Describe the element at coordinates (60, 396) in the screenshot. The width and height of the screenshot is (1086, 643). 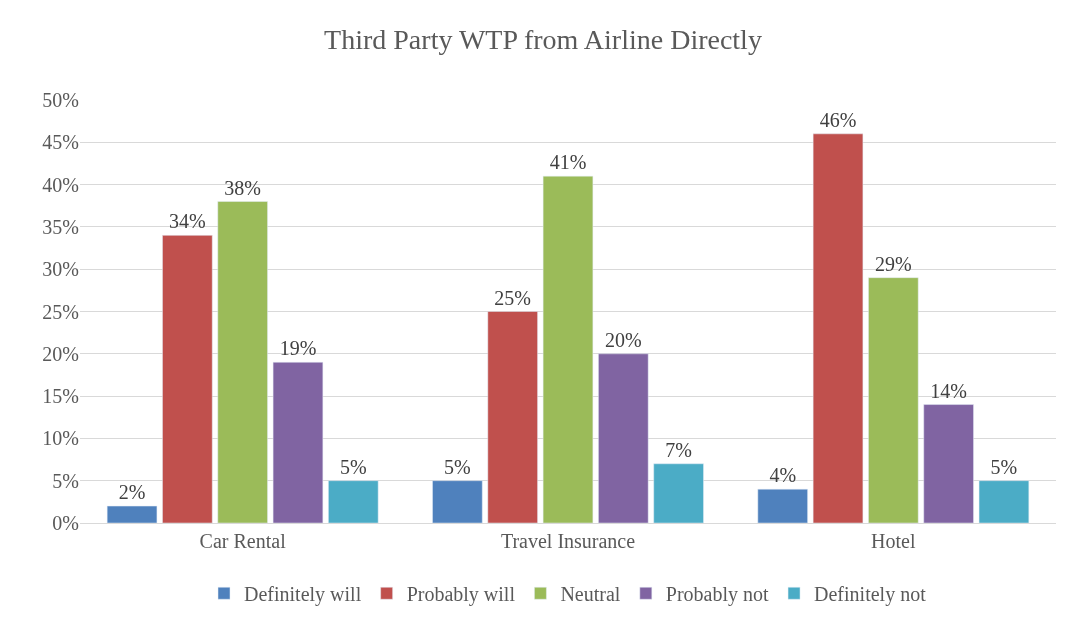
I see `y-tick-label: 15%` at that location.